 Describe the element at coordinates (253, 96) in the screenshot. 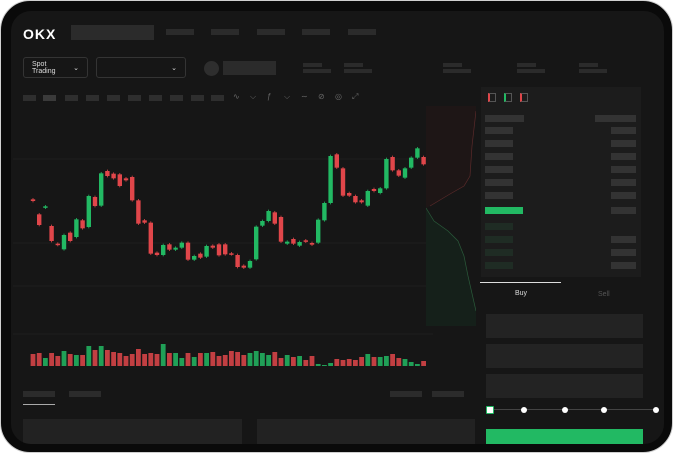

I see `indicator-icon: ⌵` at that location.